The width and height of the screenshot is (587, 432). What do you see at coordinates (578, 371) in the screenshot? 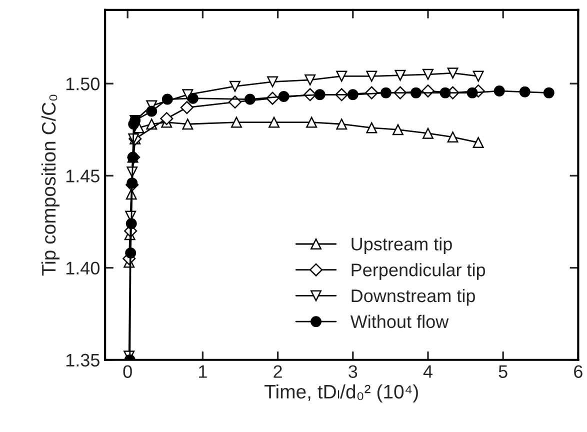
I see `x-tick-label: 6` at bounding box center [578, 371].